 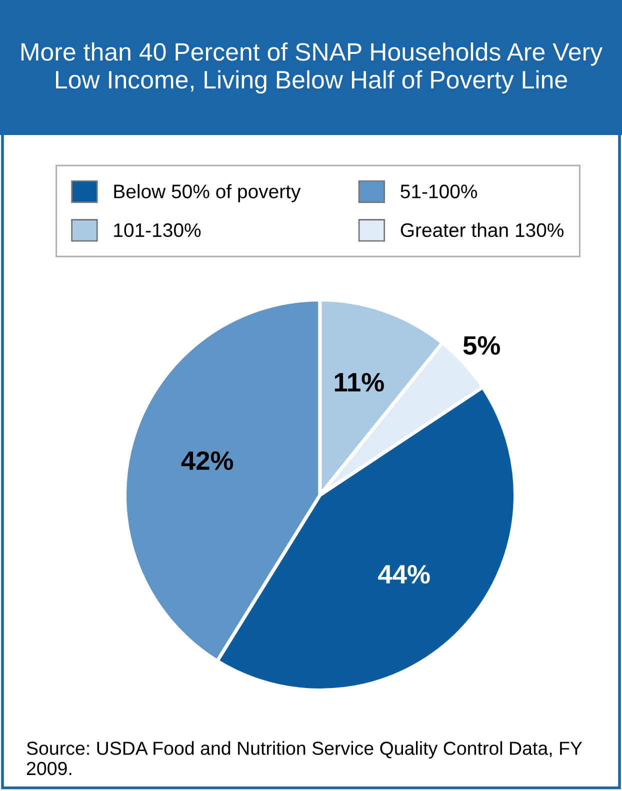 What do you see at coordinates (312, 68) in the screenshot?
I see `chart-title: More than 40 Percent of SNAP Households Are Very Low Income, Living Below Half of Poverty Line` at bounding box center [312, 68].